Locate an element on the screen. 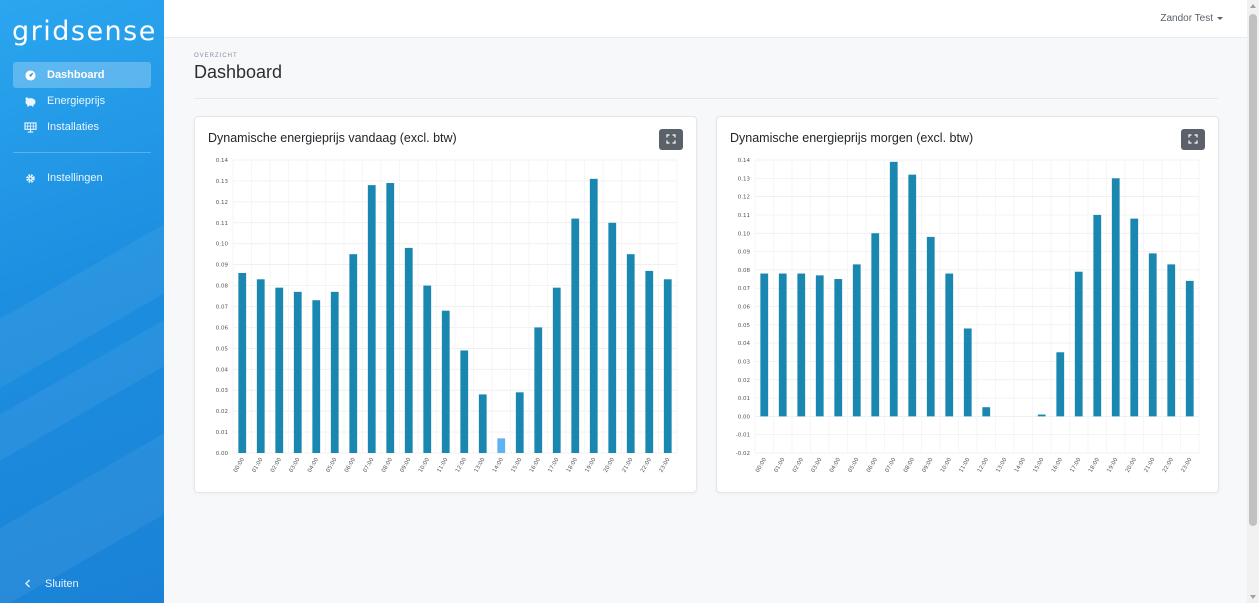 This screenshot has width=1259, height=603. sidebar-item-dashboard: Dashboard is located at coordinates (82, 75).